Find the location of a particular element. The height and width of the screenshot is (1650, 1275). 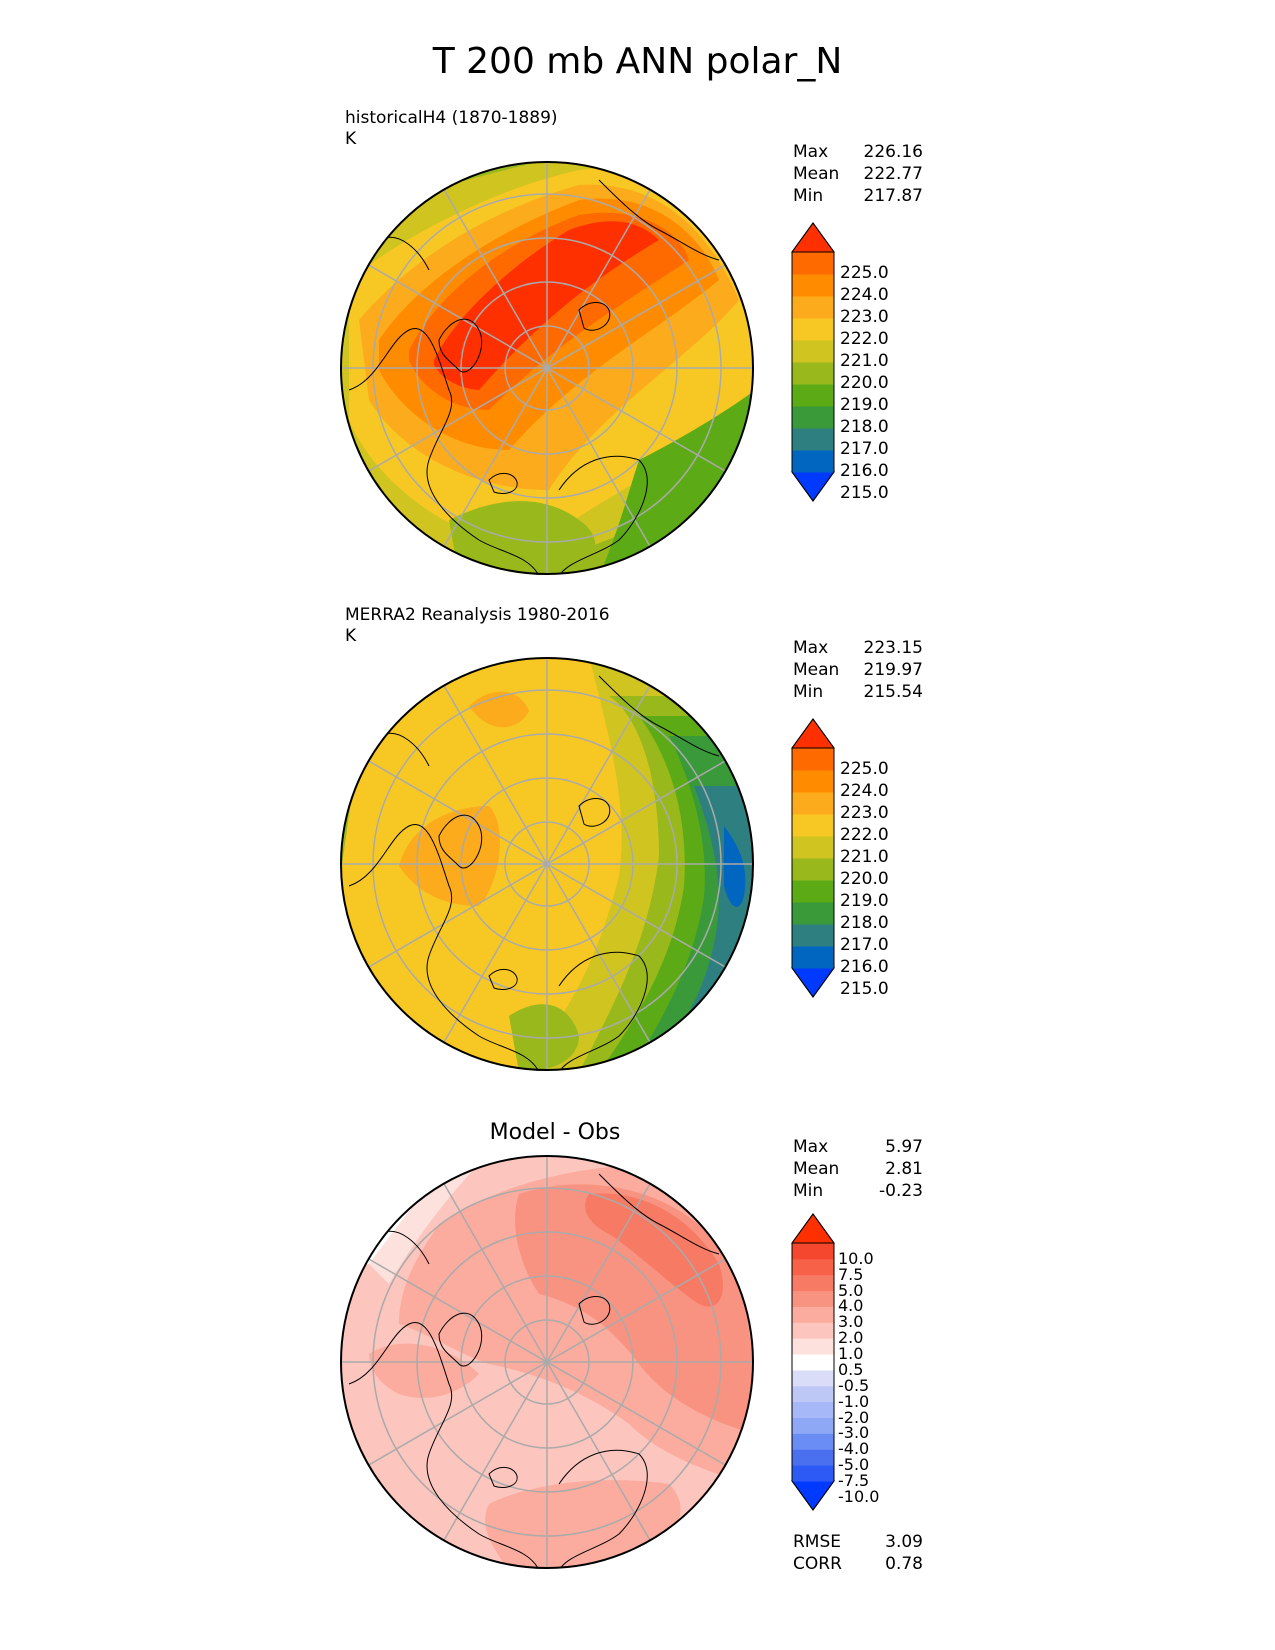

colorbar-tick-label: -10.0 is located at coordinates (859, 1496).